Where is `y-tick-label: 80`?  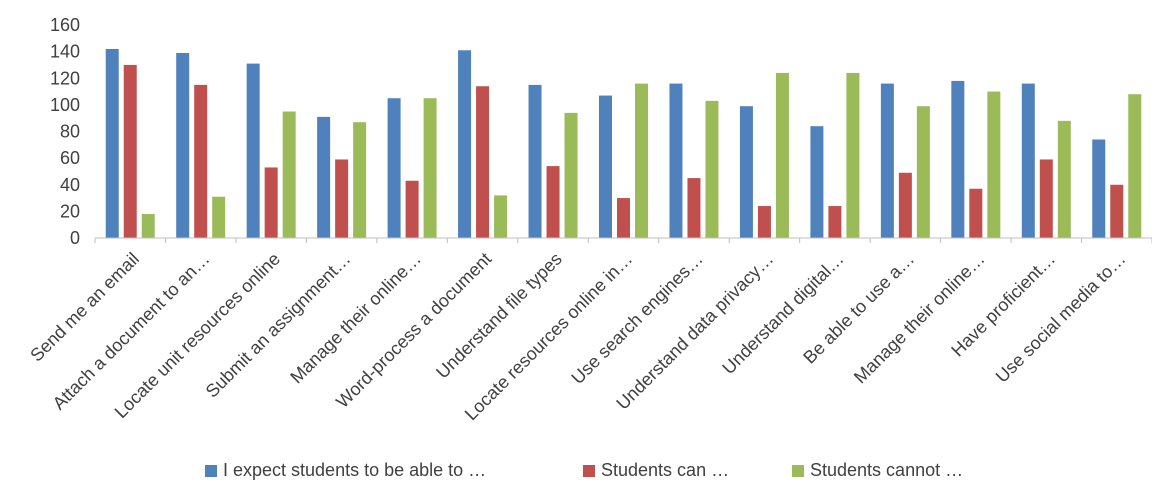
y-tick-label: 80 is located at coordinates (70, 132).